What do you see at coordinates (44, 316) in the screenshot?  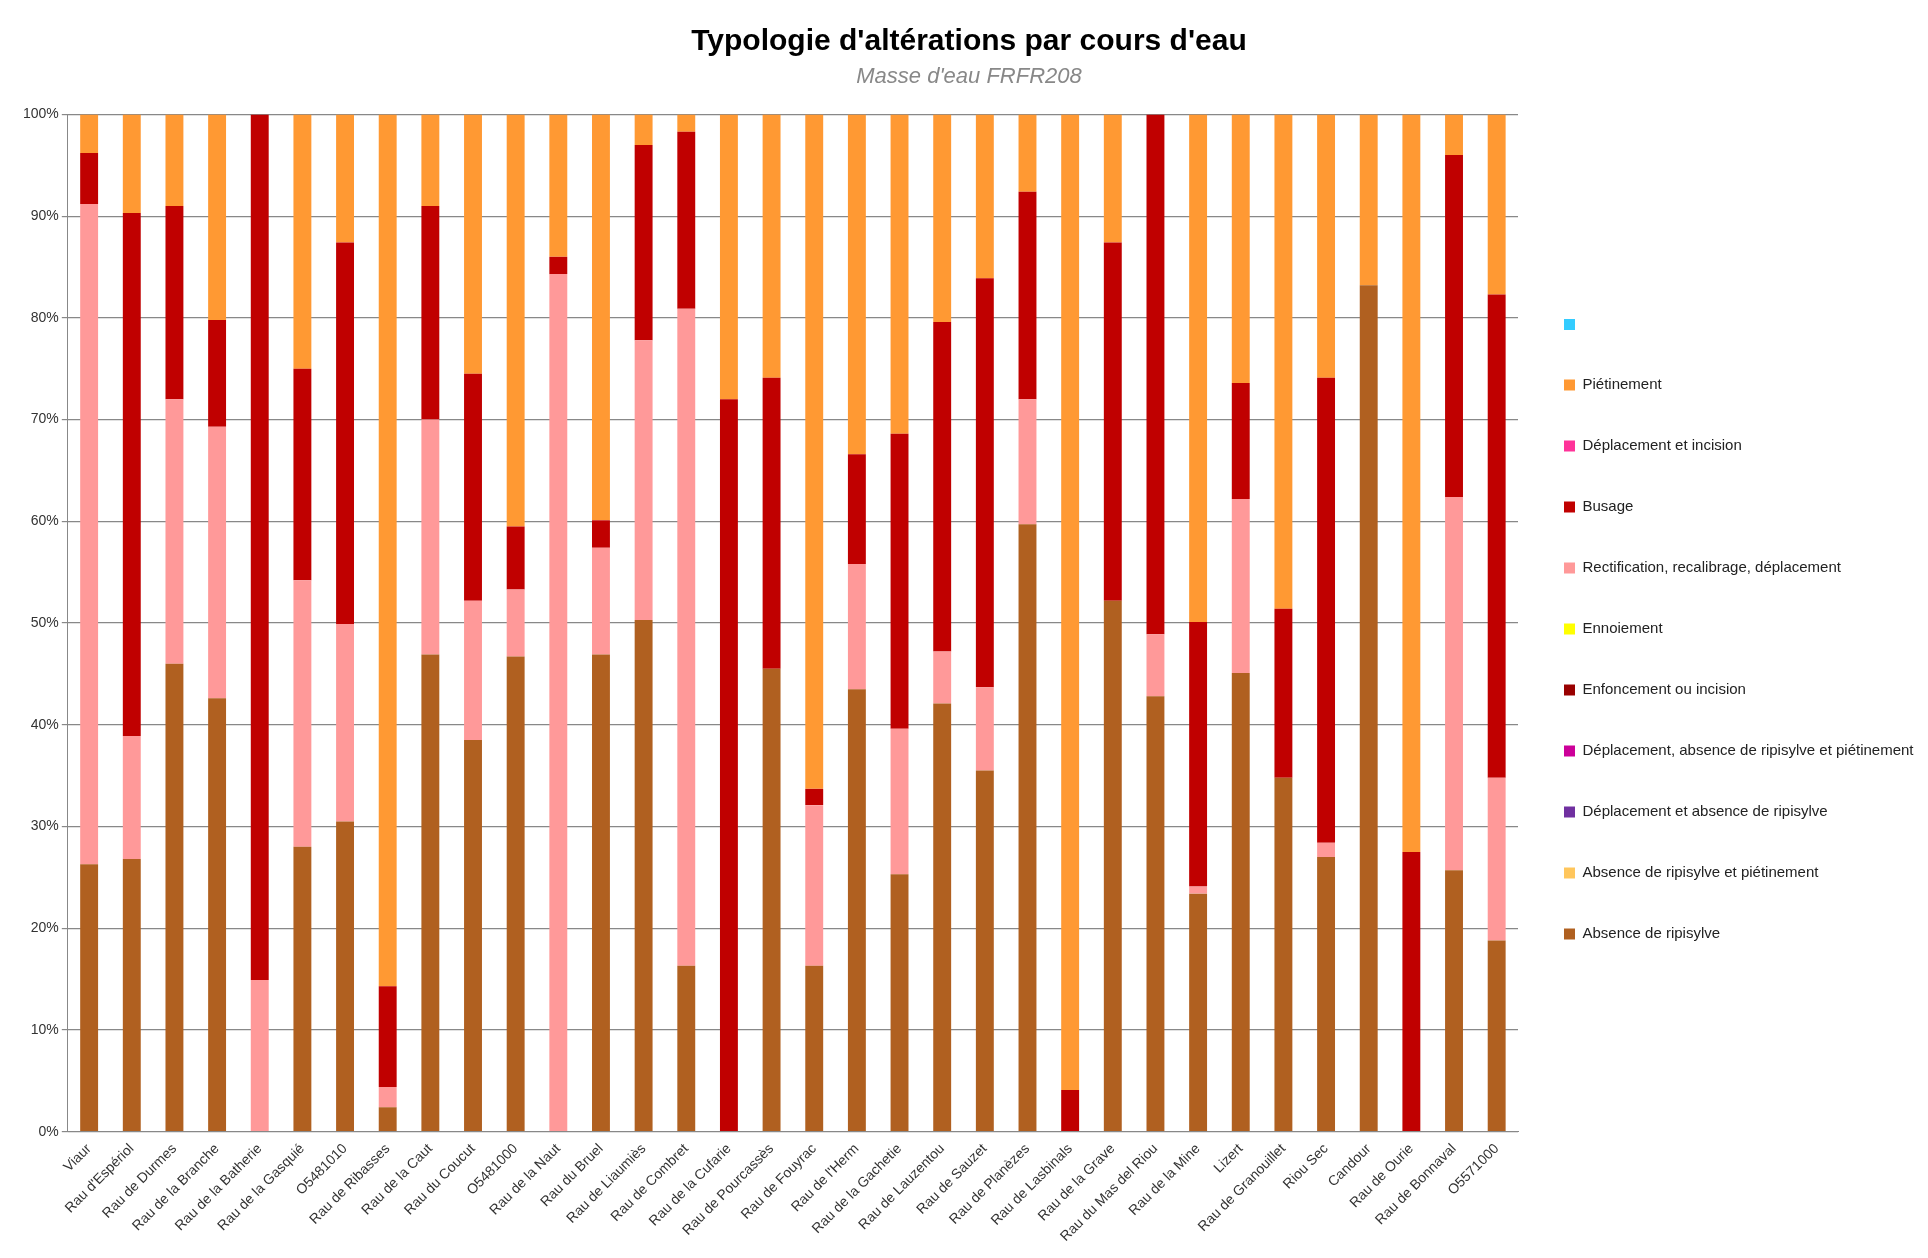 I see `y-tick-label: 80%` at bounding box center [44, 316].